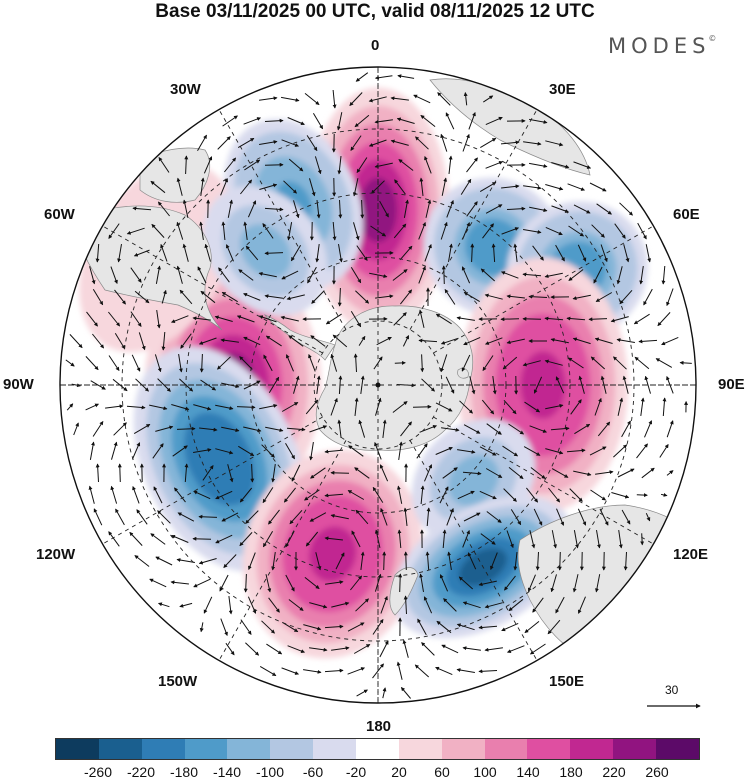  What do you see at coordinates (56, 554) in the screenshot?
I see `lon-label-120w: 120W` at bounding box center [56, 554].